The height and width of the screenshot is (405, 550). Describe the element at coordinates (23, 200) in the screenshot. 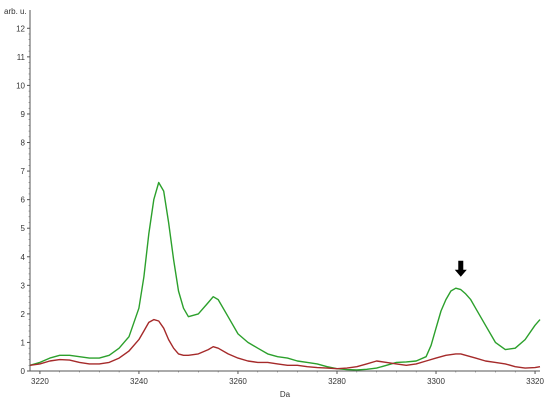

I see `y-tick-label: 6` at that location.